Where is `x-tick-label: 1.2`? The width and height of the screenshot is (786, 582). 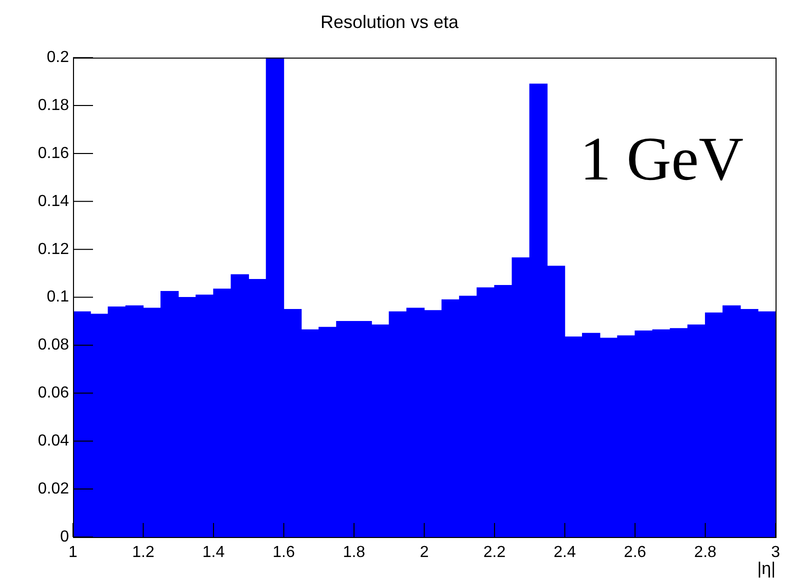 x-tick-label: 1.2 is located at coordinates (143, 553).